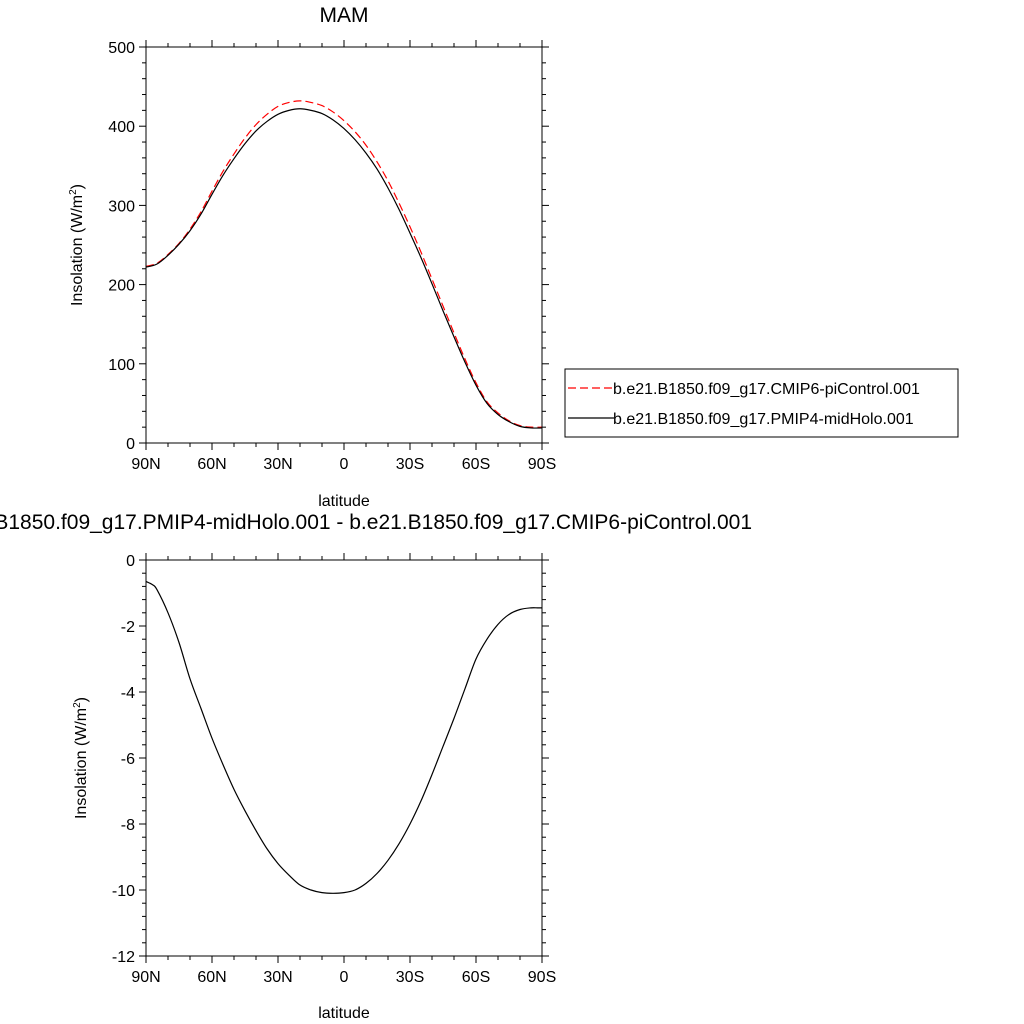 The width and height of the screenshot is (1024, 1024). Describe the element at coordinates (121, 127) in the screenshot. I see `y-tick-label: 400` at that location.